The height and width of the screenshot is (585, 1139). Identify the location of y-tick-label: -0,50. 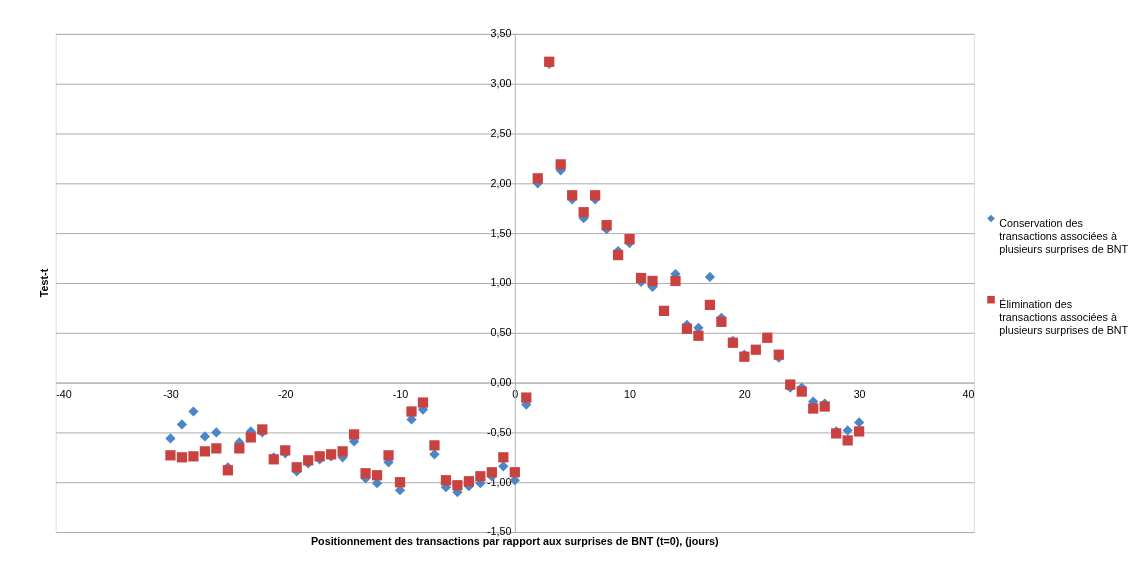
(499, 431).